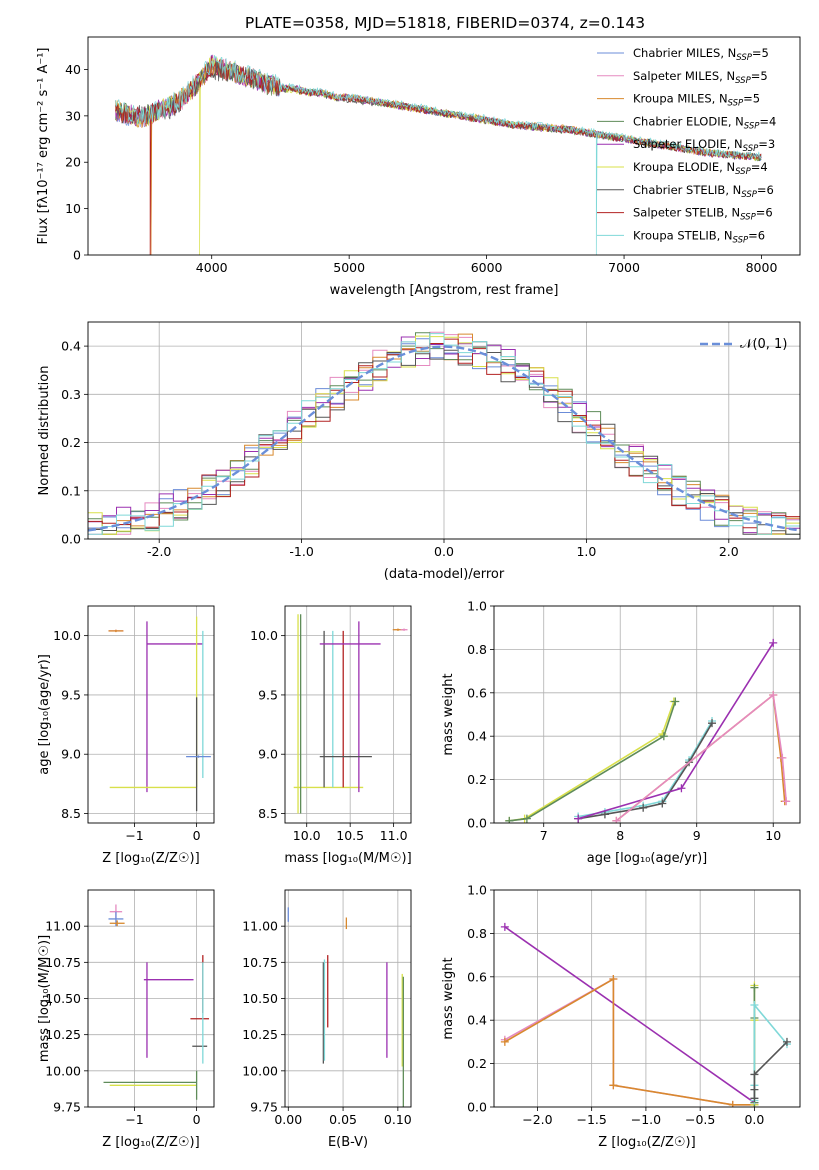 The image size is (819, 1170). Describe the element at coordinates (159, 551) in the screenshot. I see `x-tick-label: -2.0` at that location.